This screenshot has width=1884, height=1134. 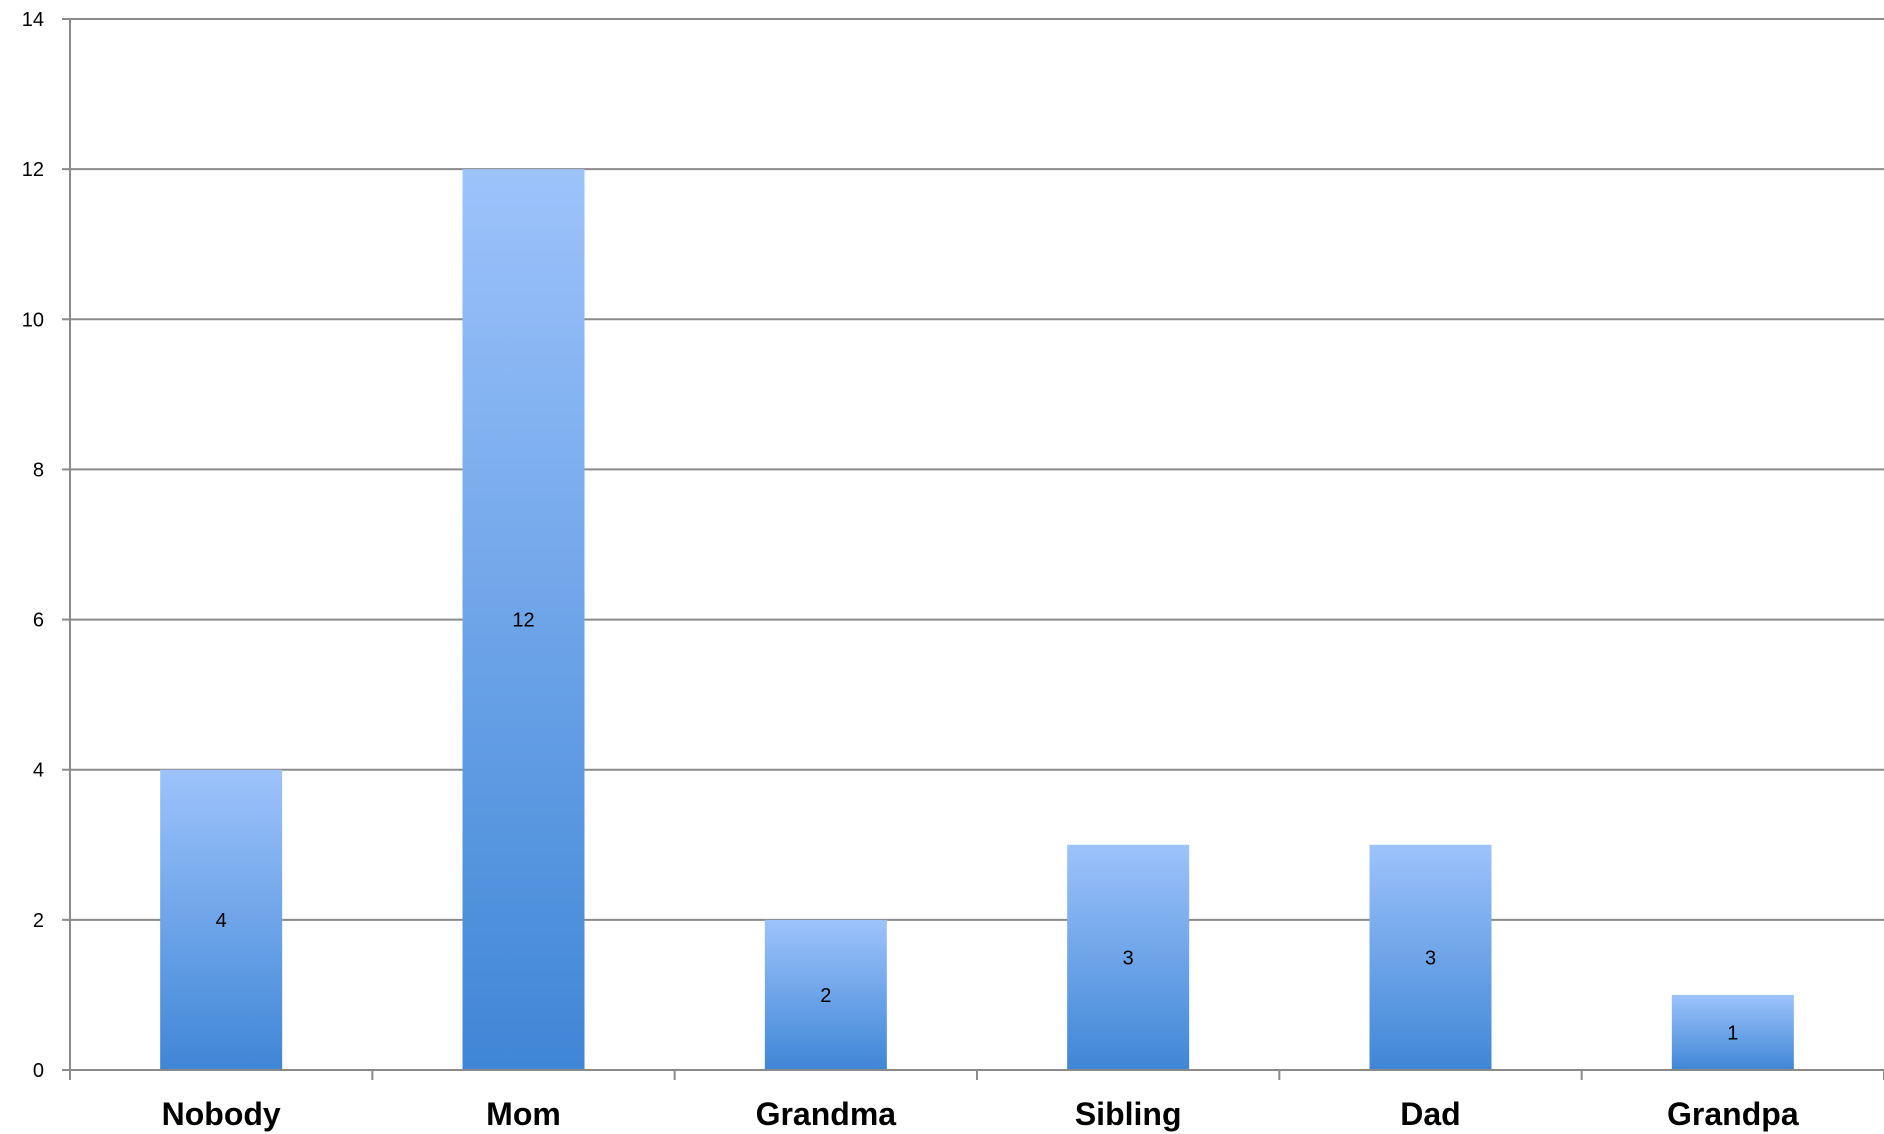 I want to click on data-label: 2, so click(x=825, y=996).